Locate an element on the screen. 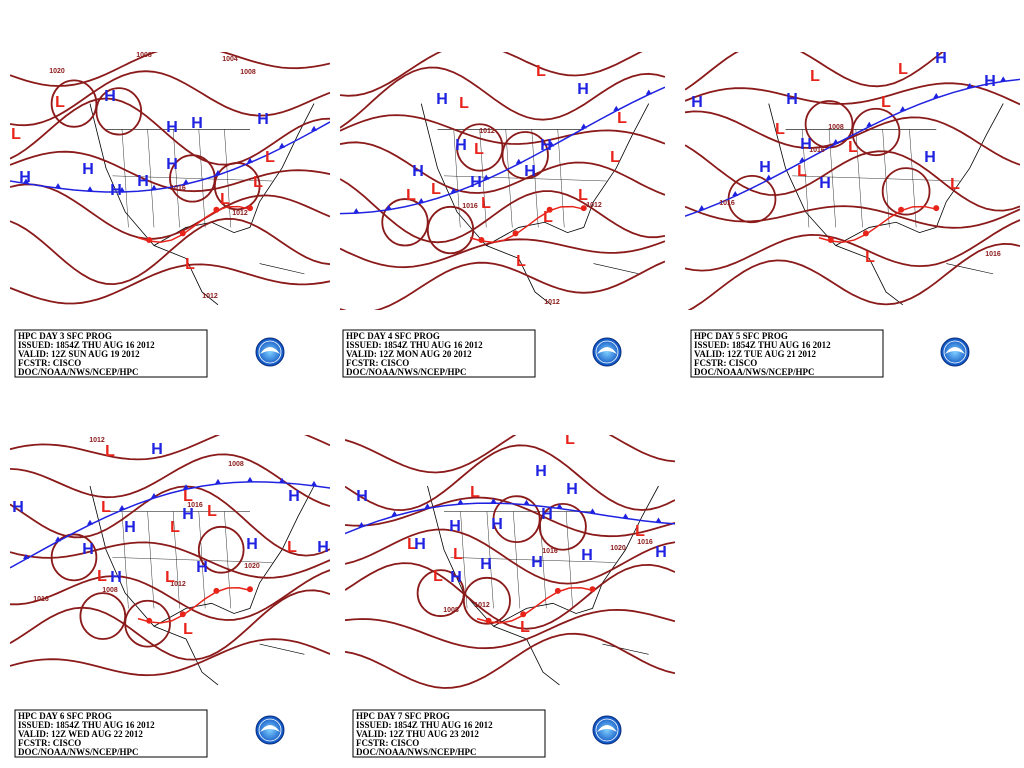  caption-line: VALID: 12Z THU AUG 23 2012 is located at coordinates (417, 734).